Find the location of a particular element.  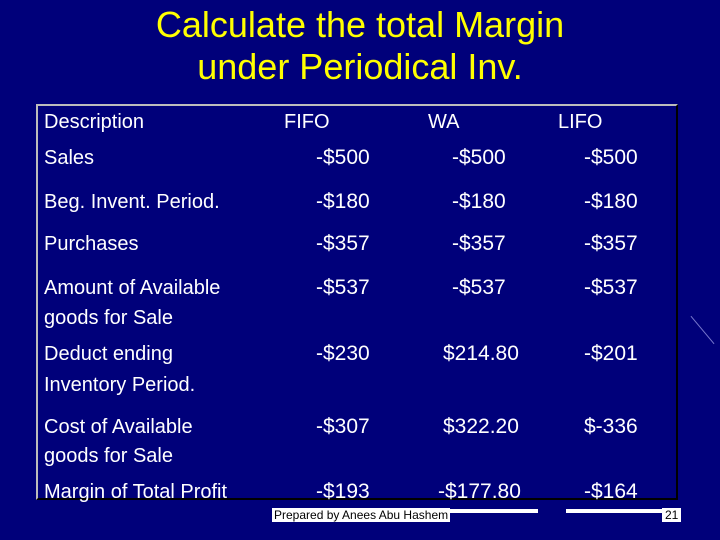

row-value-lifo: -$537 is located at coordinates (611, 287).